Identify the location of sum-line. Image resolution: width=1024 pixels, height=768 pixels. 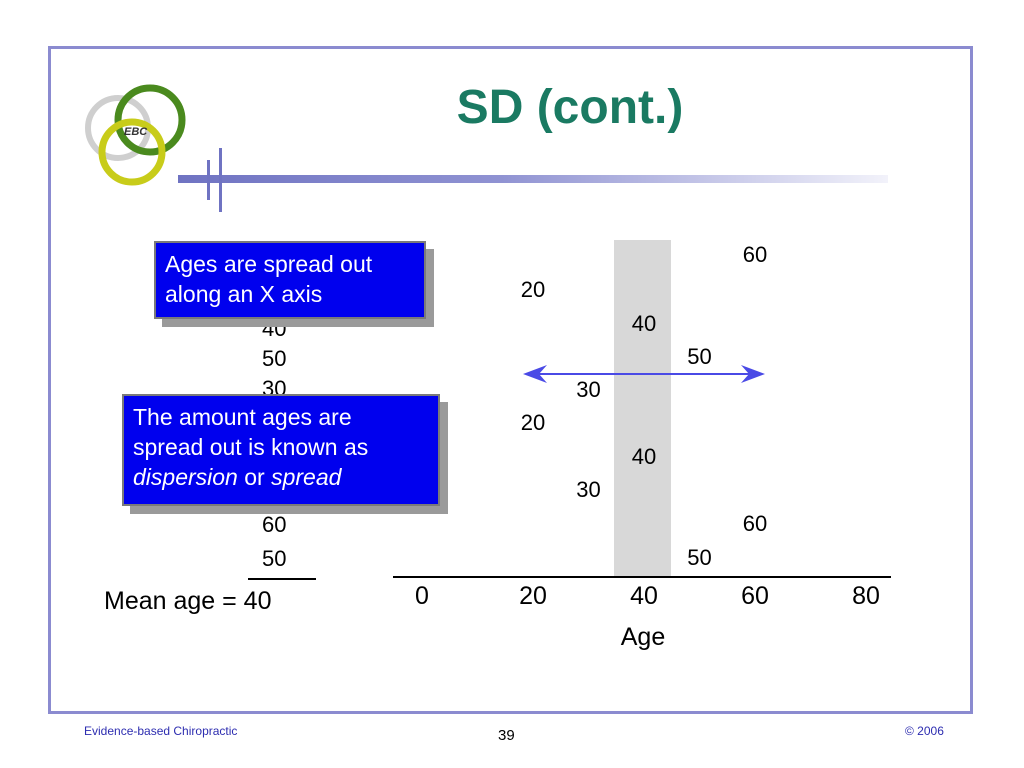
(282, 579).